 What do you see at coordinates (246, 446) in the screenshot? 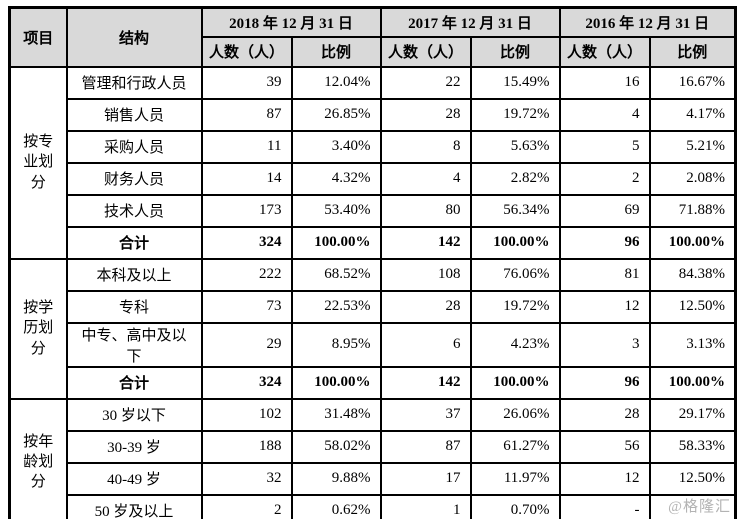
I see `value-cell: 188` at bounding box center [246, 446].